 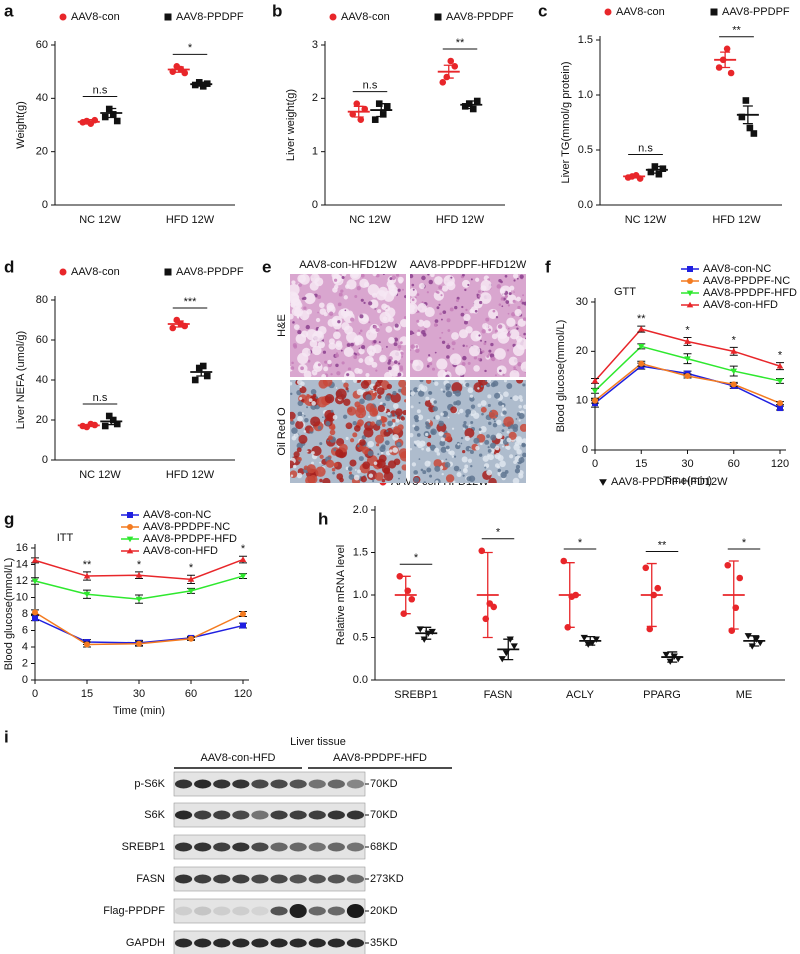 What do you see at coordinates (282, 325) in the screenshot?
I see `row-label: H&E` at bounding box center [282, 325].